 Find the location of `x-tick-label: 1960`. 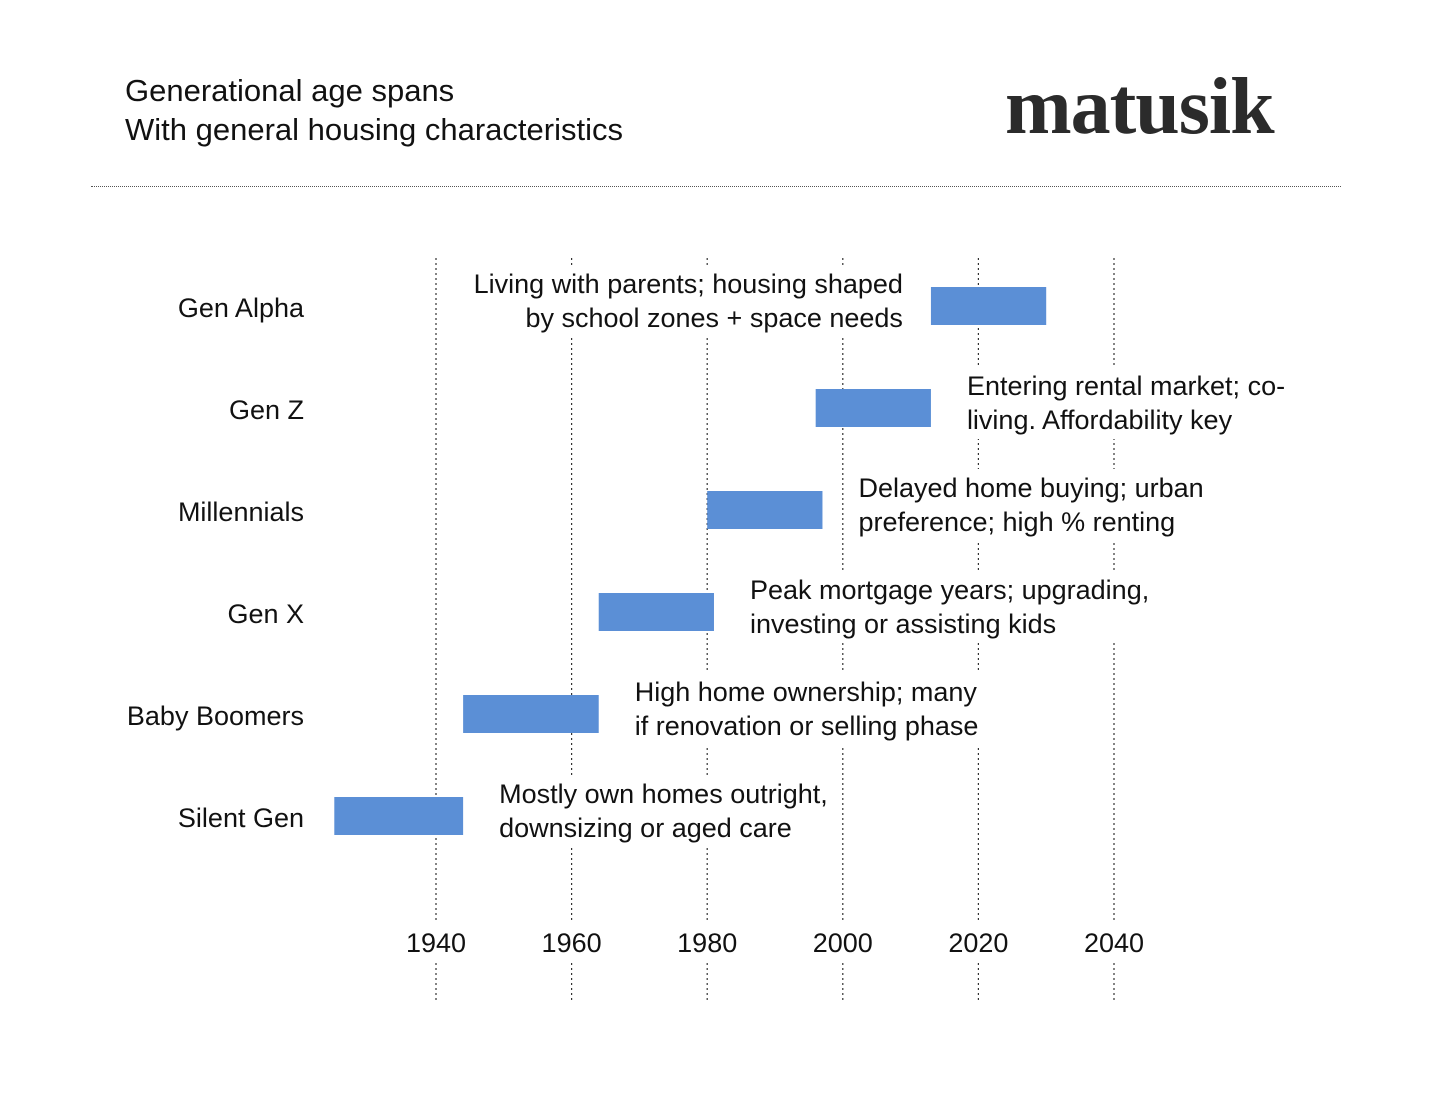

x-tick-label: 1960 is located at coordinates (572, 943).